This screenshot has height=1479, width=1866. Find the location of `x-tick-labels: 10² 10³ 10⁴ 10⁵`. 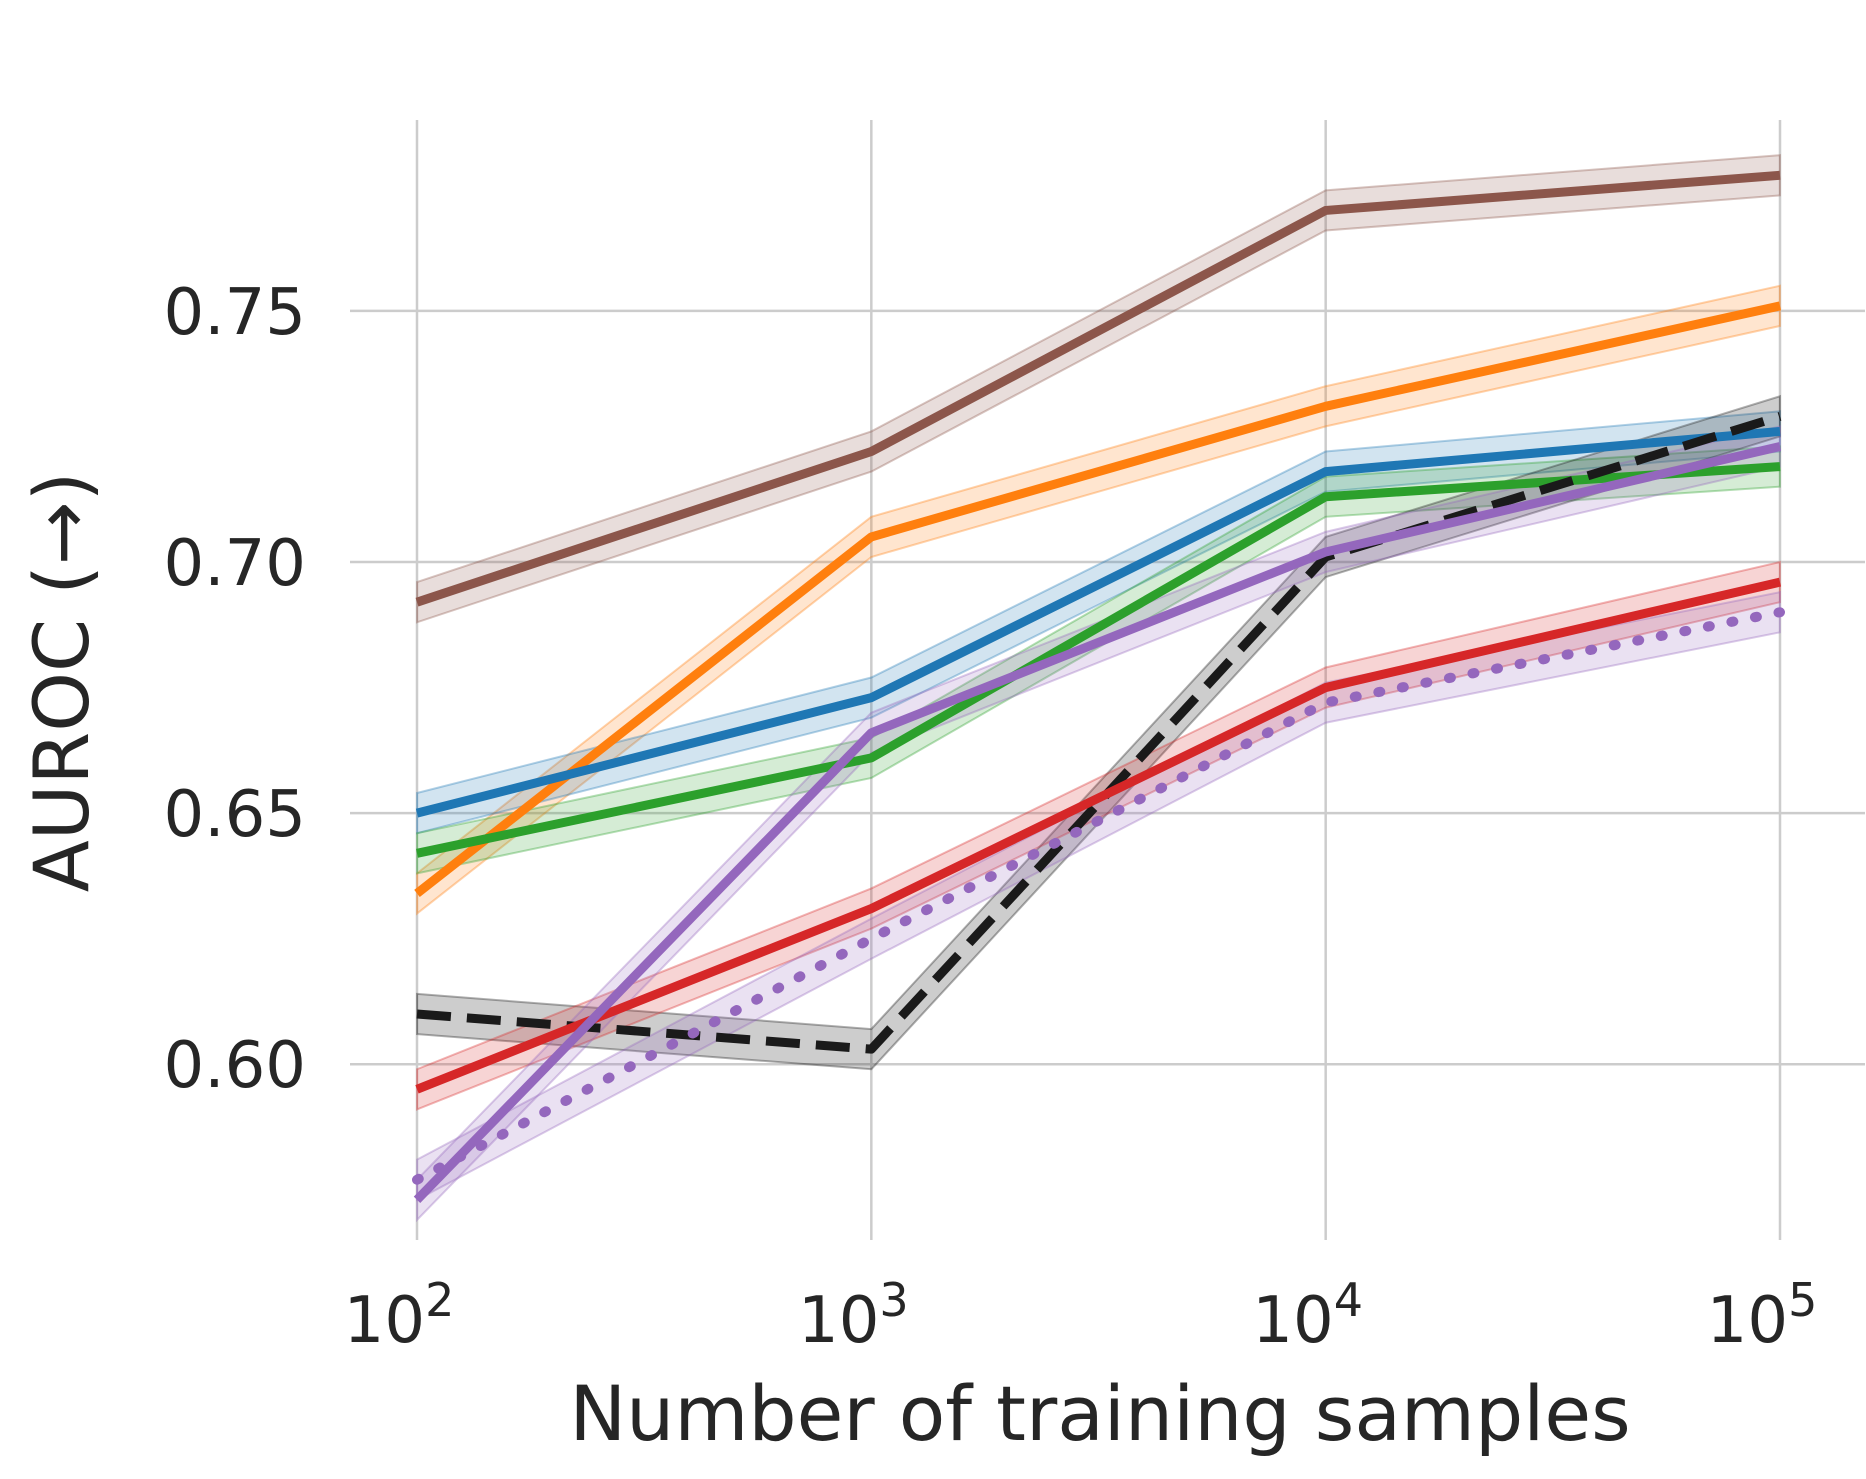

x-tick-labels: 10² 10³ 10⁴ 10⁵ is located at coordinates (1081, 1315).